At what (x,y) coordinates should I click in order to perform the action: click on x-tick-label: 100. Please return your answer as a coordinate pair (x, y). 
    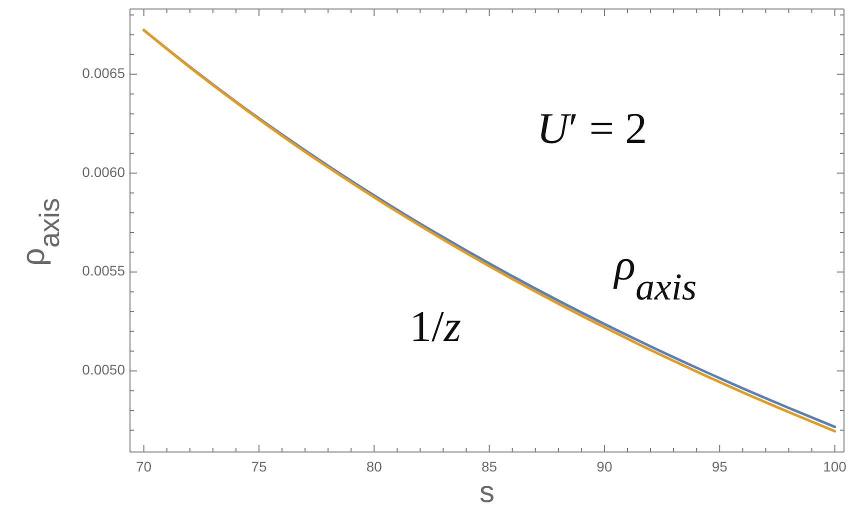
    Looking at the image, I should click on (835, 466).